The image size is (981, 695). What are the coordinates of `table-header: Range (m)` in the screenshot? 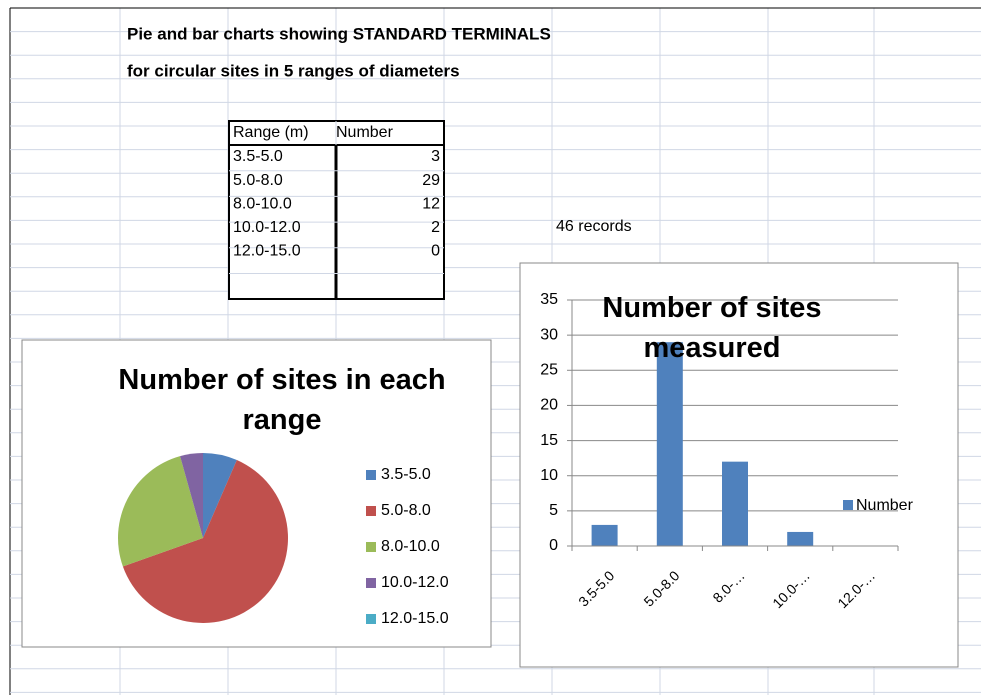 It's located at (271, 132).